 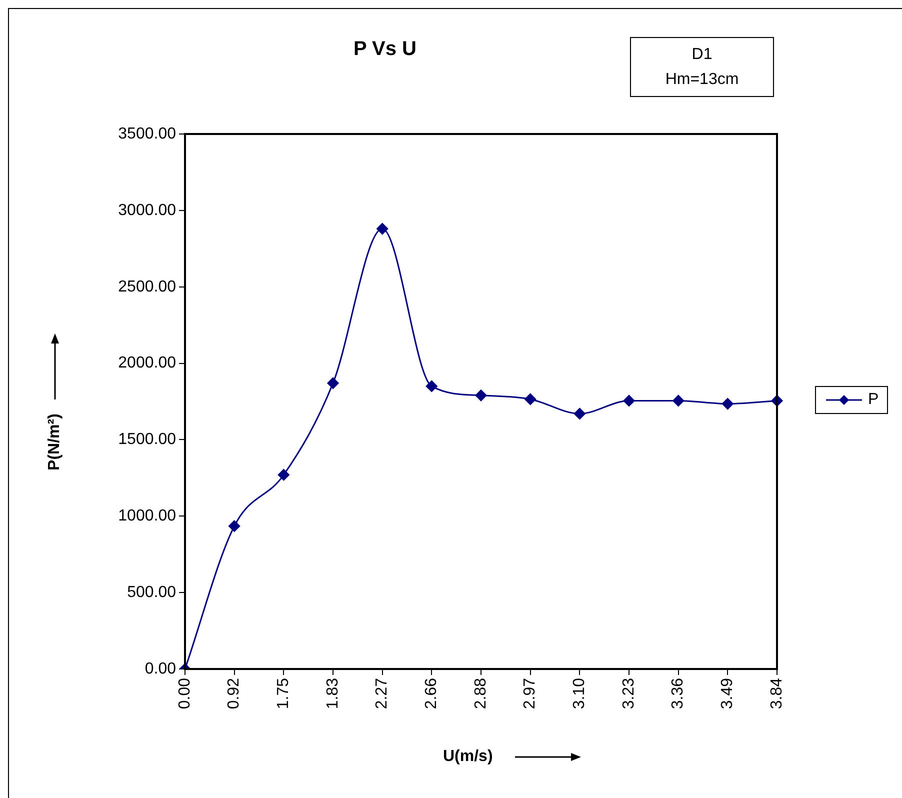 I want to click on y-tick-label: 500.00, so click(x=151, y=592).